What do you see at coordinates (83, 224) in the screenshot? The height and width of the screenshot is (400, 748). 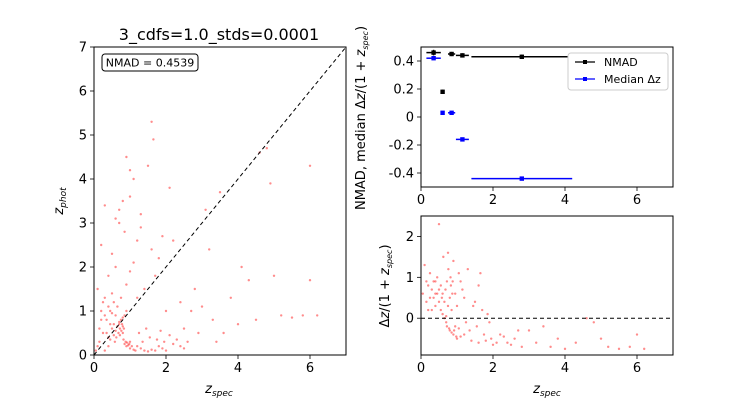 I see `y-tick-label: 3` at bounding box center [83, 224].